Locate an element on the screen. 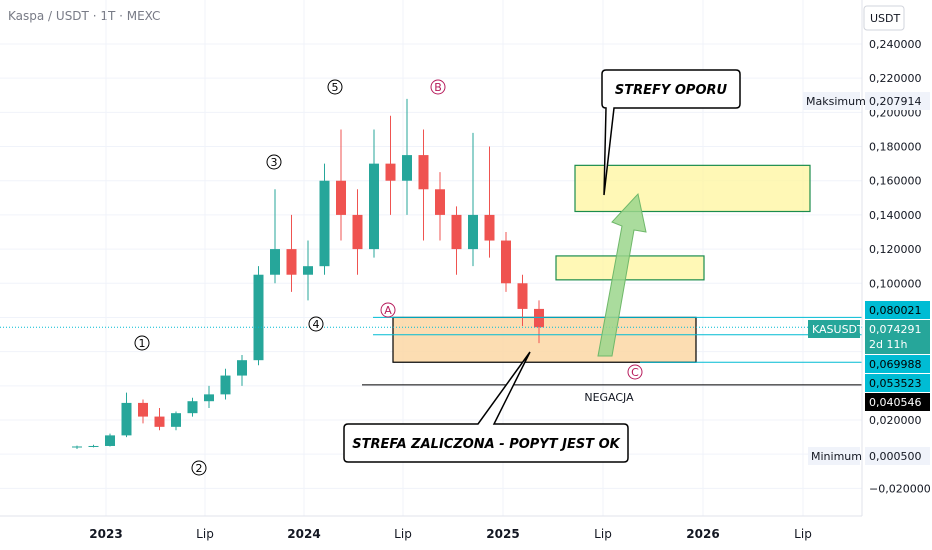  price-tick-label: 0,120000 is located at coordinates (895, 249).